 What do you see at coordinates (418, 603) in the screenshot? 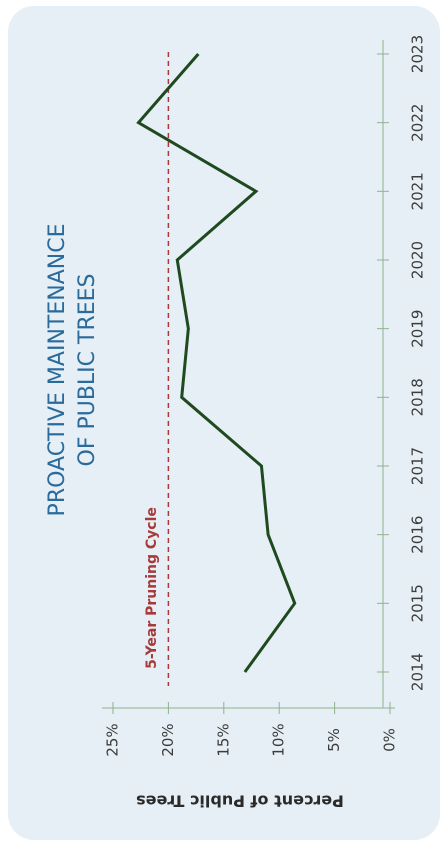
I see `x-tick-label: 2015` at bounding box center [418, 603].